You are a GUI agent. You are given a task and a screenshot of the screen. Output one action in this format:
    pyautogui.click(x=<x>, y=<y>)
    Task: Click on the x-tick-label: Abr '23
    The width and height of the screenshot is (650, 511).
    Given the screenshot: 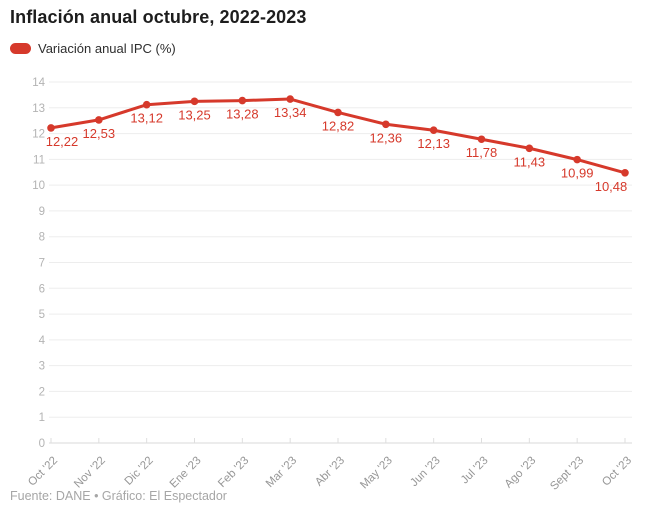 What is the action you would take?
    pyautogui.click(x=330, y=472)
    